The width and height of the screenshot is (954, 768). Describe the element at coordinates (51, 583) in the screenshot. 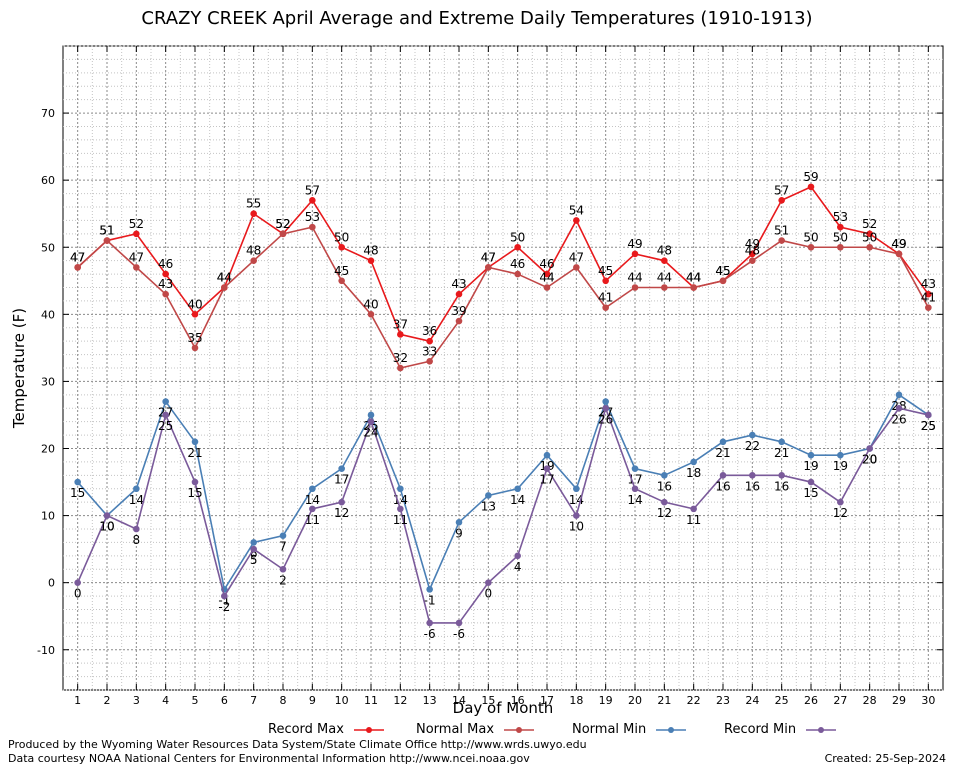

I see `y-tick-label: 0` at that location.